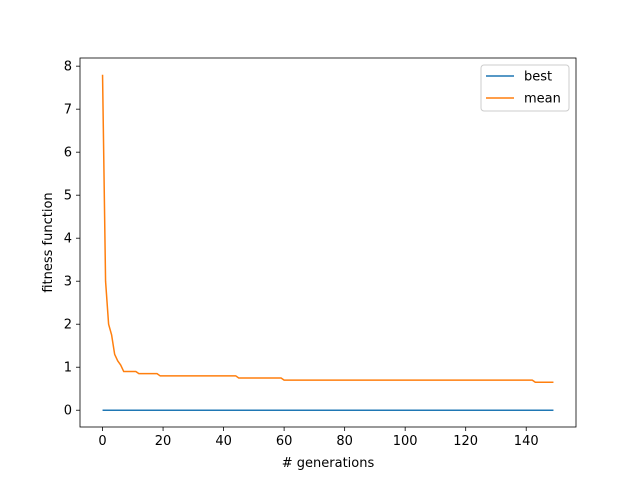  Describe the element at coordinates (48, 242) in the screenshot. I see `y-axis-label: fitness function` at that location.